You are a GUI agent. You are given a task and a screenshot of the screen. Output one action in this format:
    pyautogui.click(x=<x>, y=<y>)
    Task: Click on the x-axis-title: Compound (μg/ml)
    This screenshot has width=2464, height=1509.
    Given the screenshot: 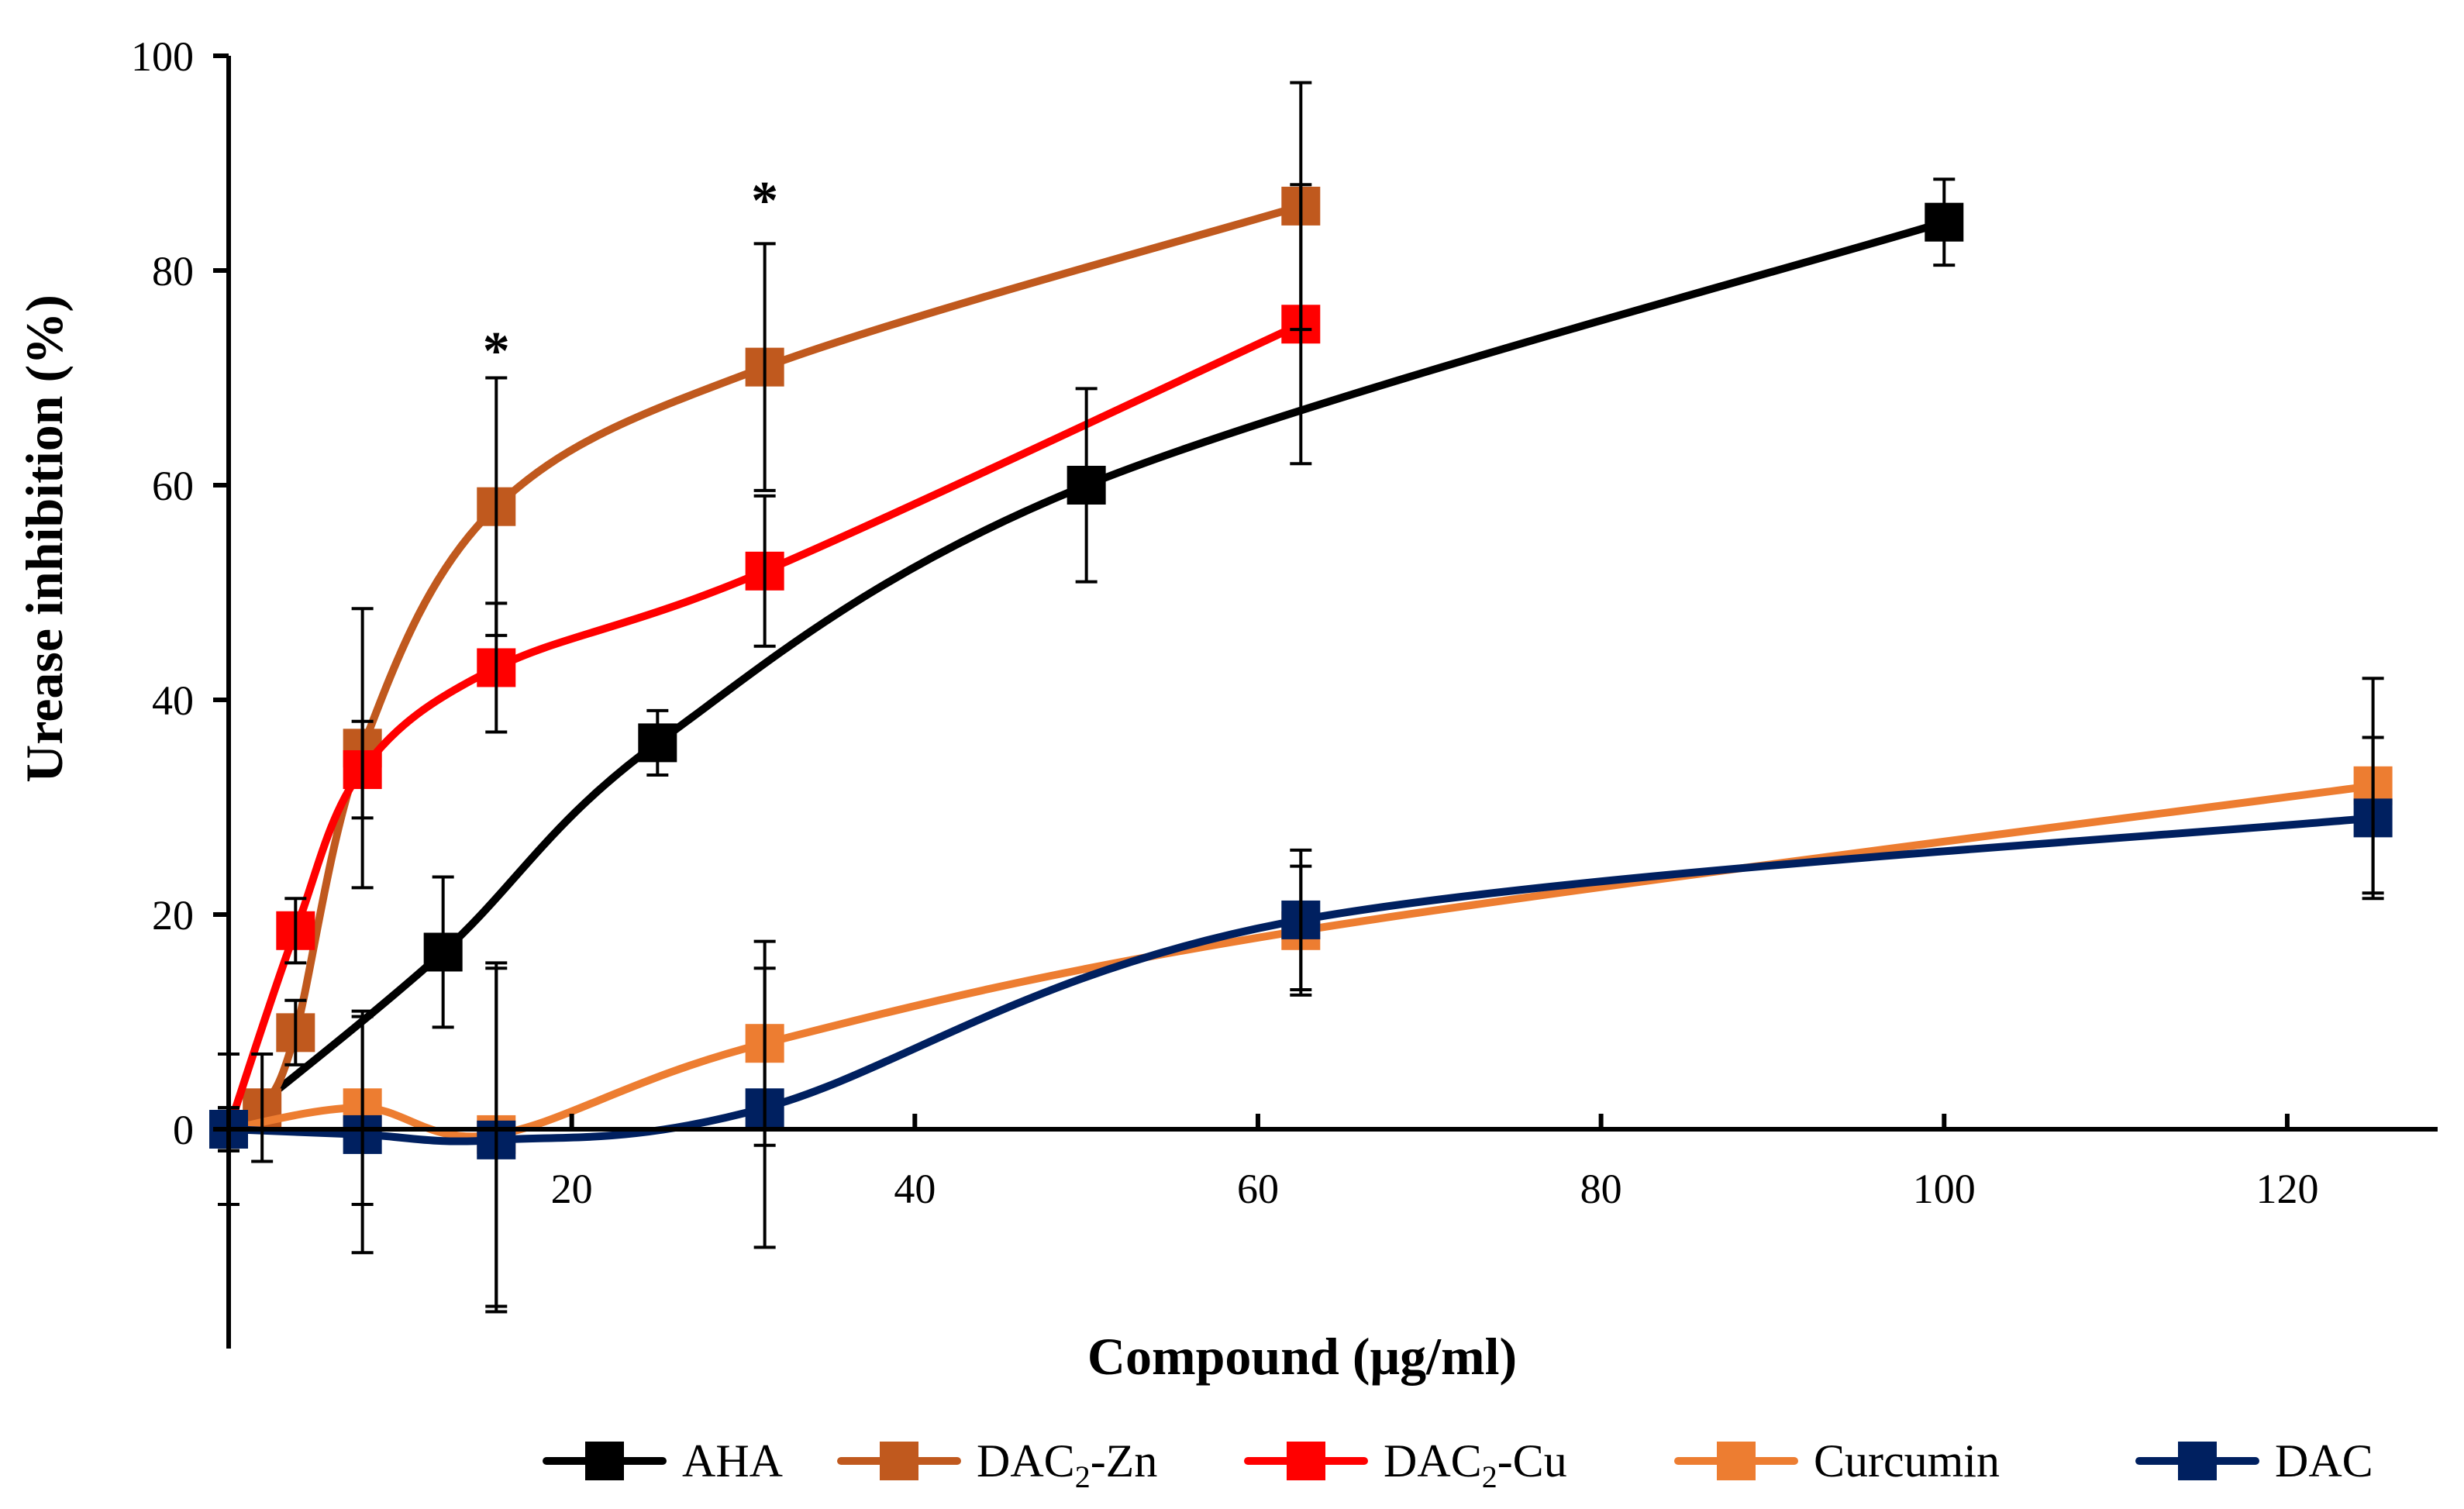 What is the action you would take?
    pyautogui.click(x=1302, y=1356)
    